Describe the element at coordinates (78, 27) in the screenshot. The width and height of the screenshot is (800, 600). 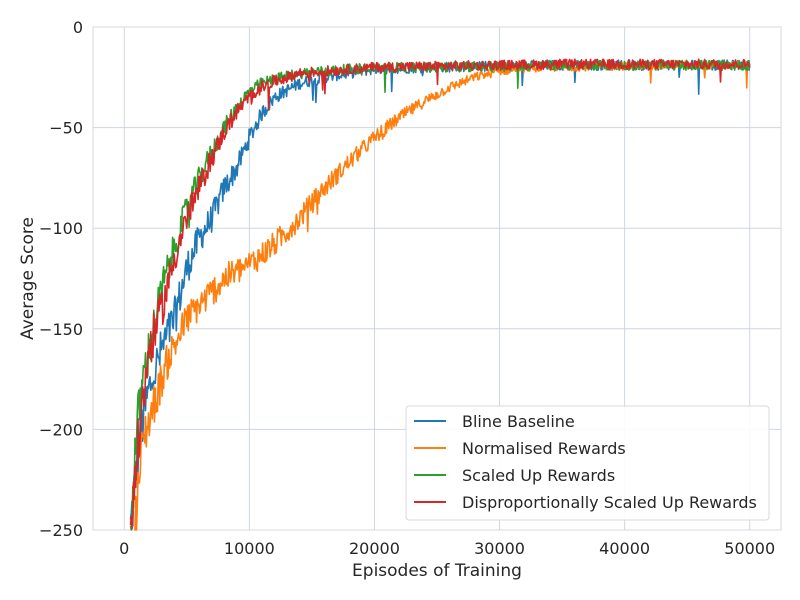
I see `y-tick-label: 0` at that location.